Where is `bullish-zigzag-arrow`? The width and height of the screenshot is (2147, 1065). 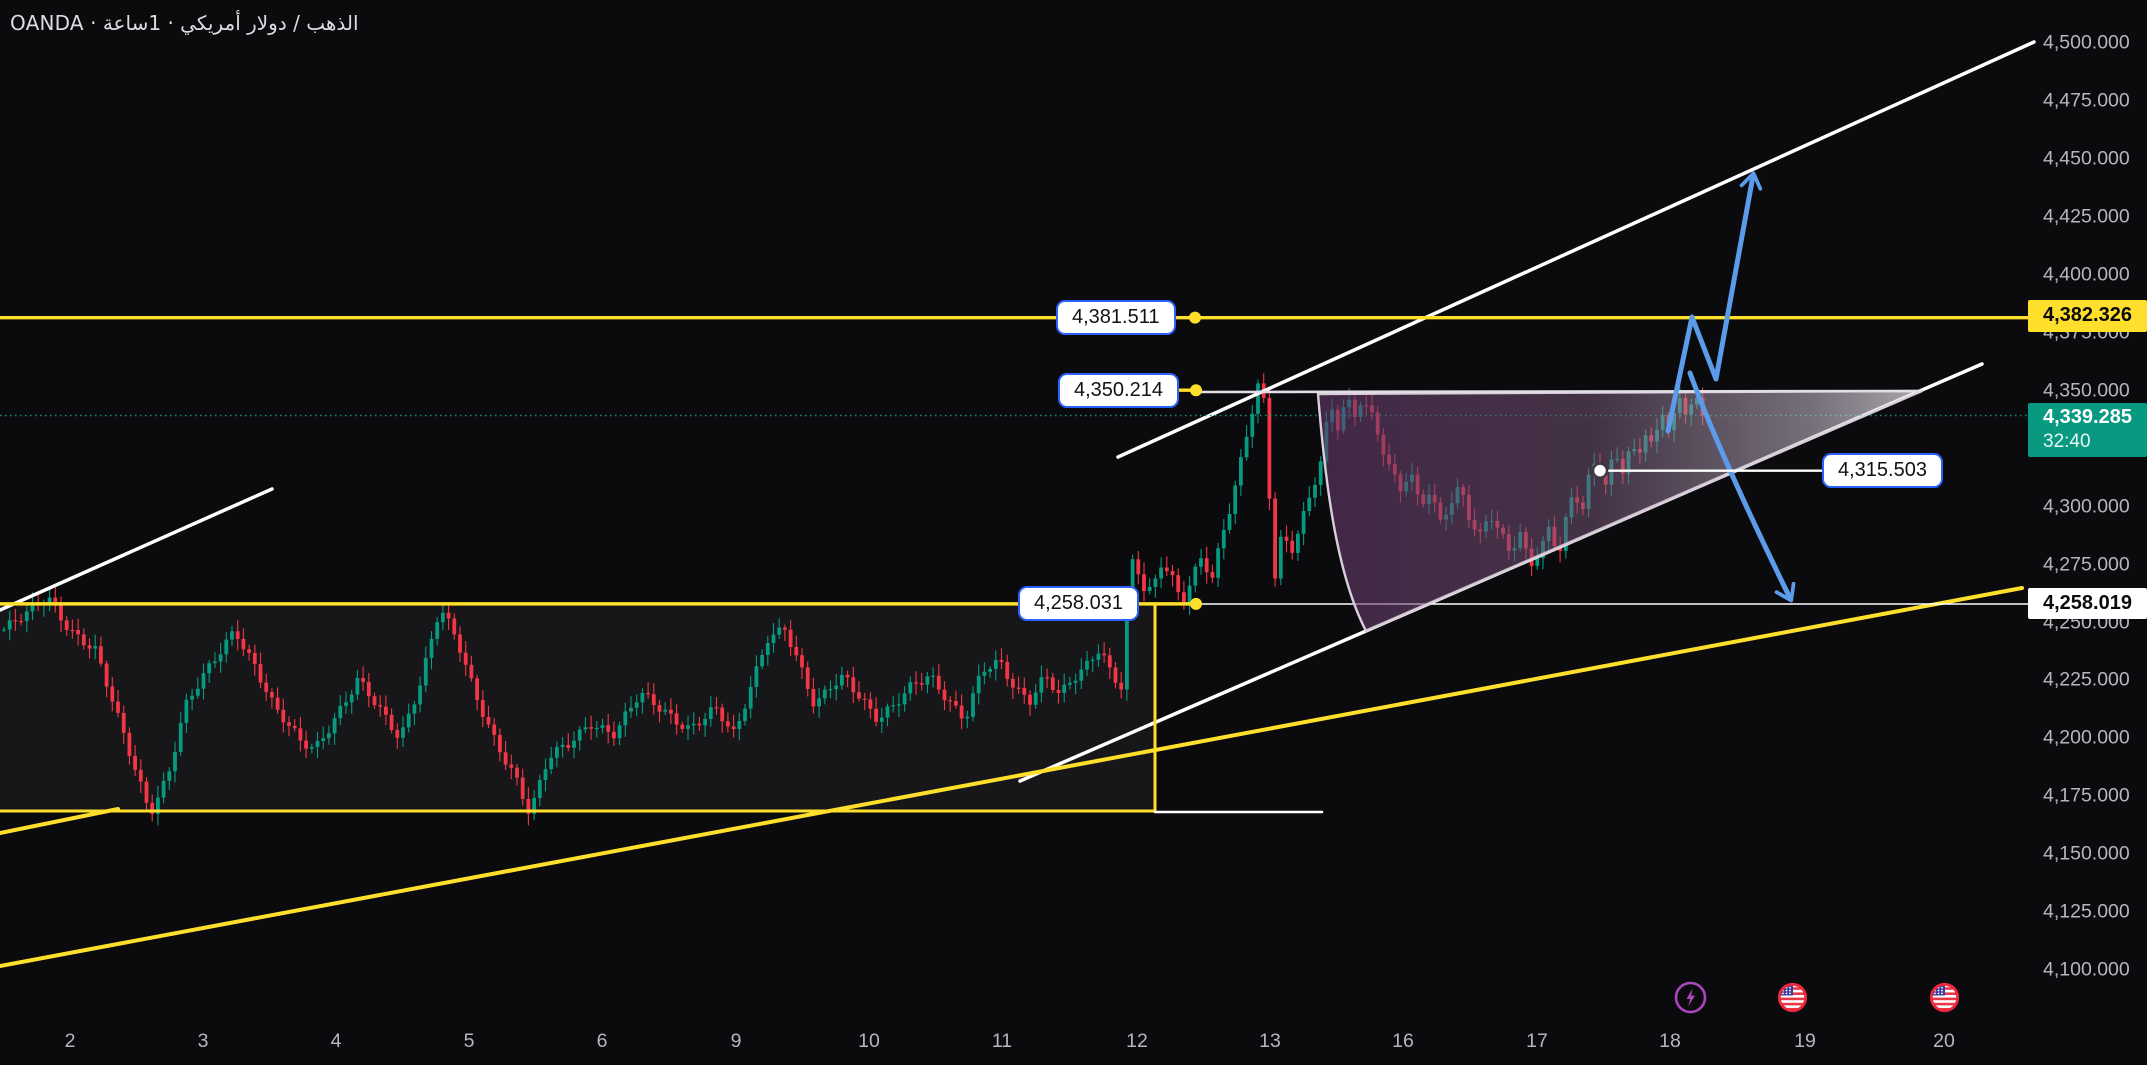 bullish-zigzag-arrow is located at coordinates (1714, 302).